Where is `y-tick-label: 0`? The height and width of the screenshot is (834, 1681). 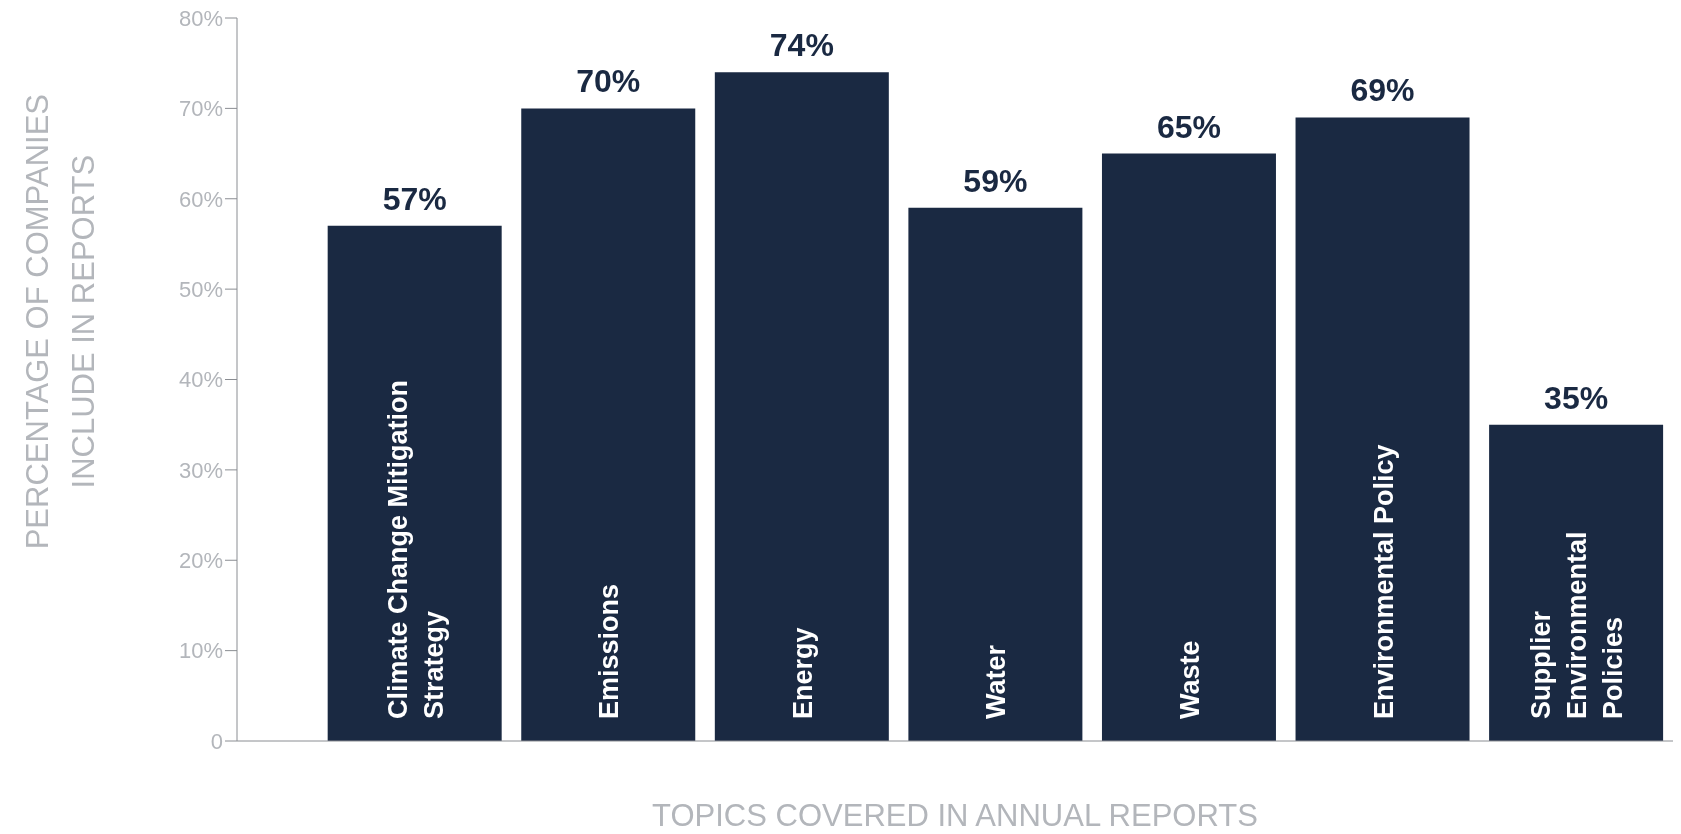 y-tick-label: 0 is located at coordinates (216, 741).